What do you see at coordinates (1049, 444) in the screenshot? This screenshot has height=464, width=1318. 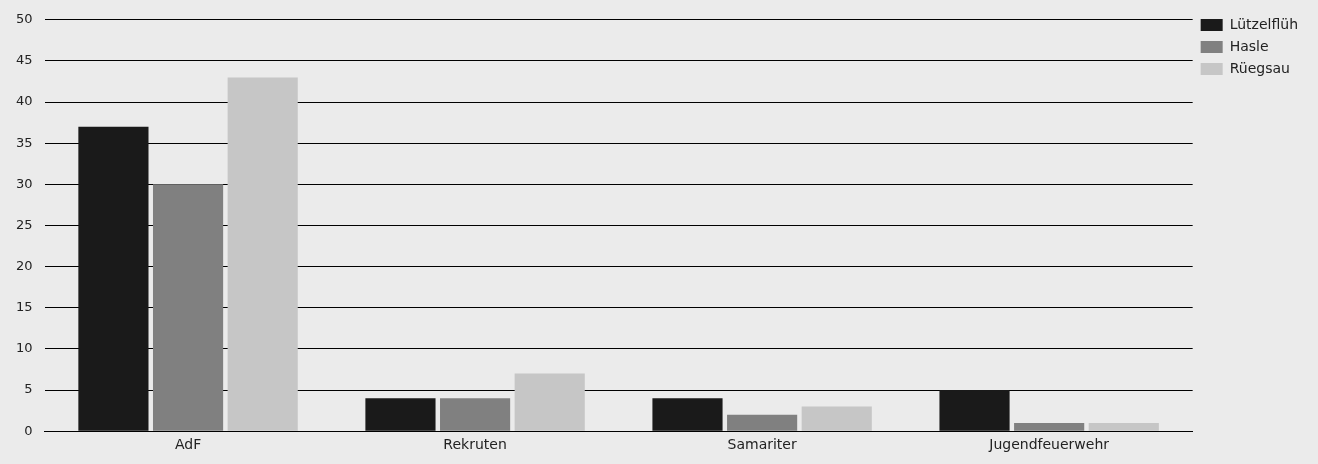 I see `x-tick-label: Jugendfeuerwehr` at bounding box center [1049, 444].